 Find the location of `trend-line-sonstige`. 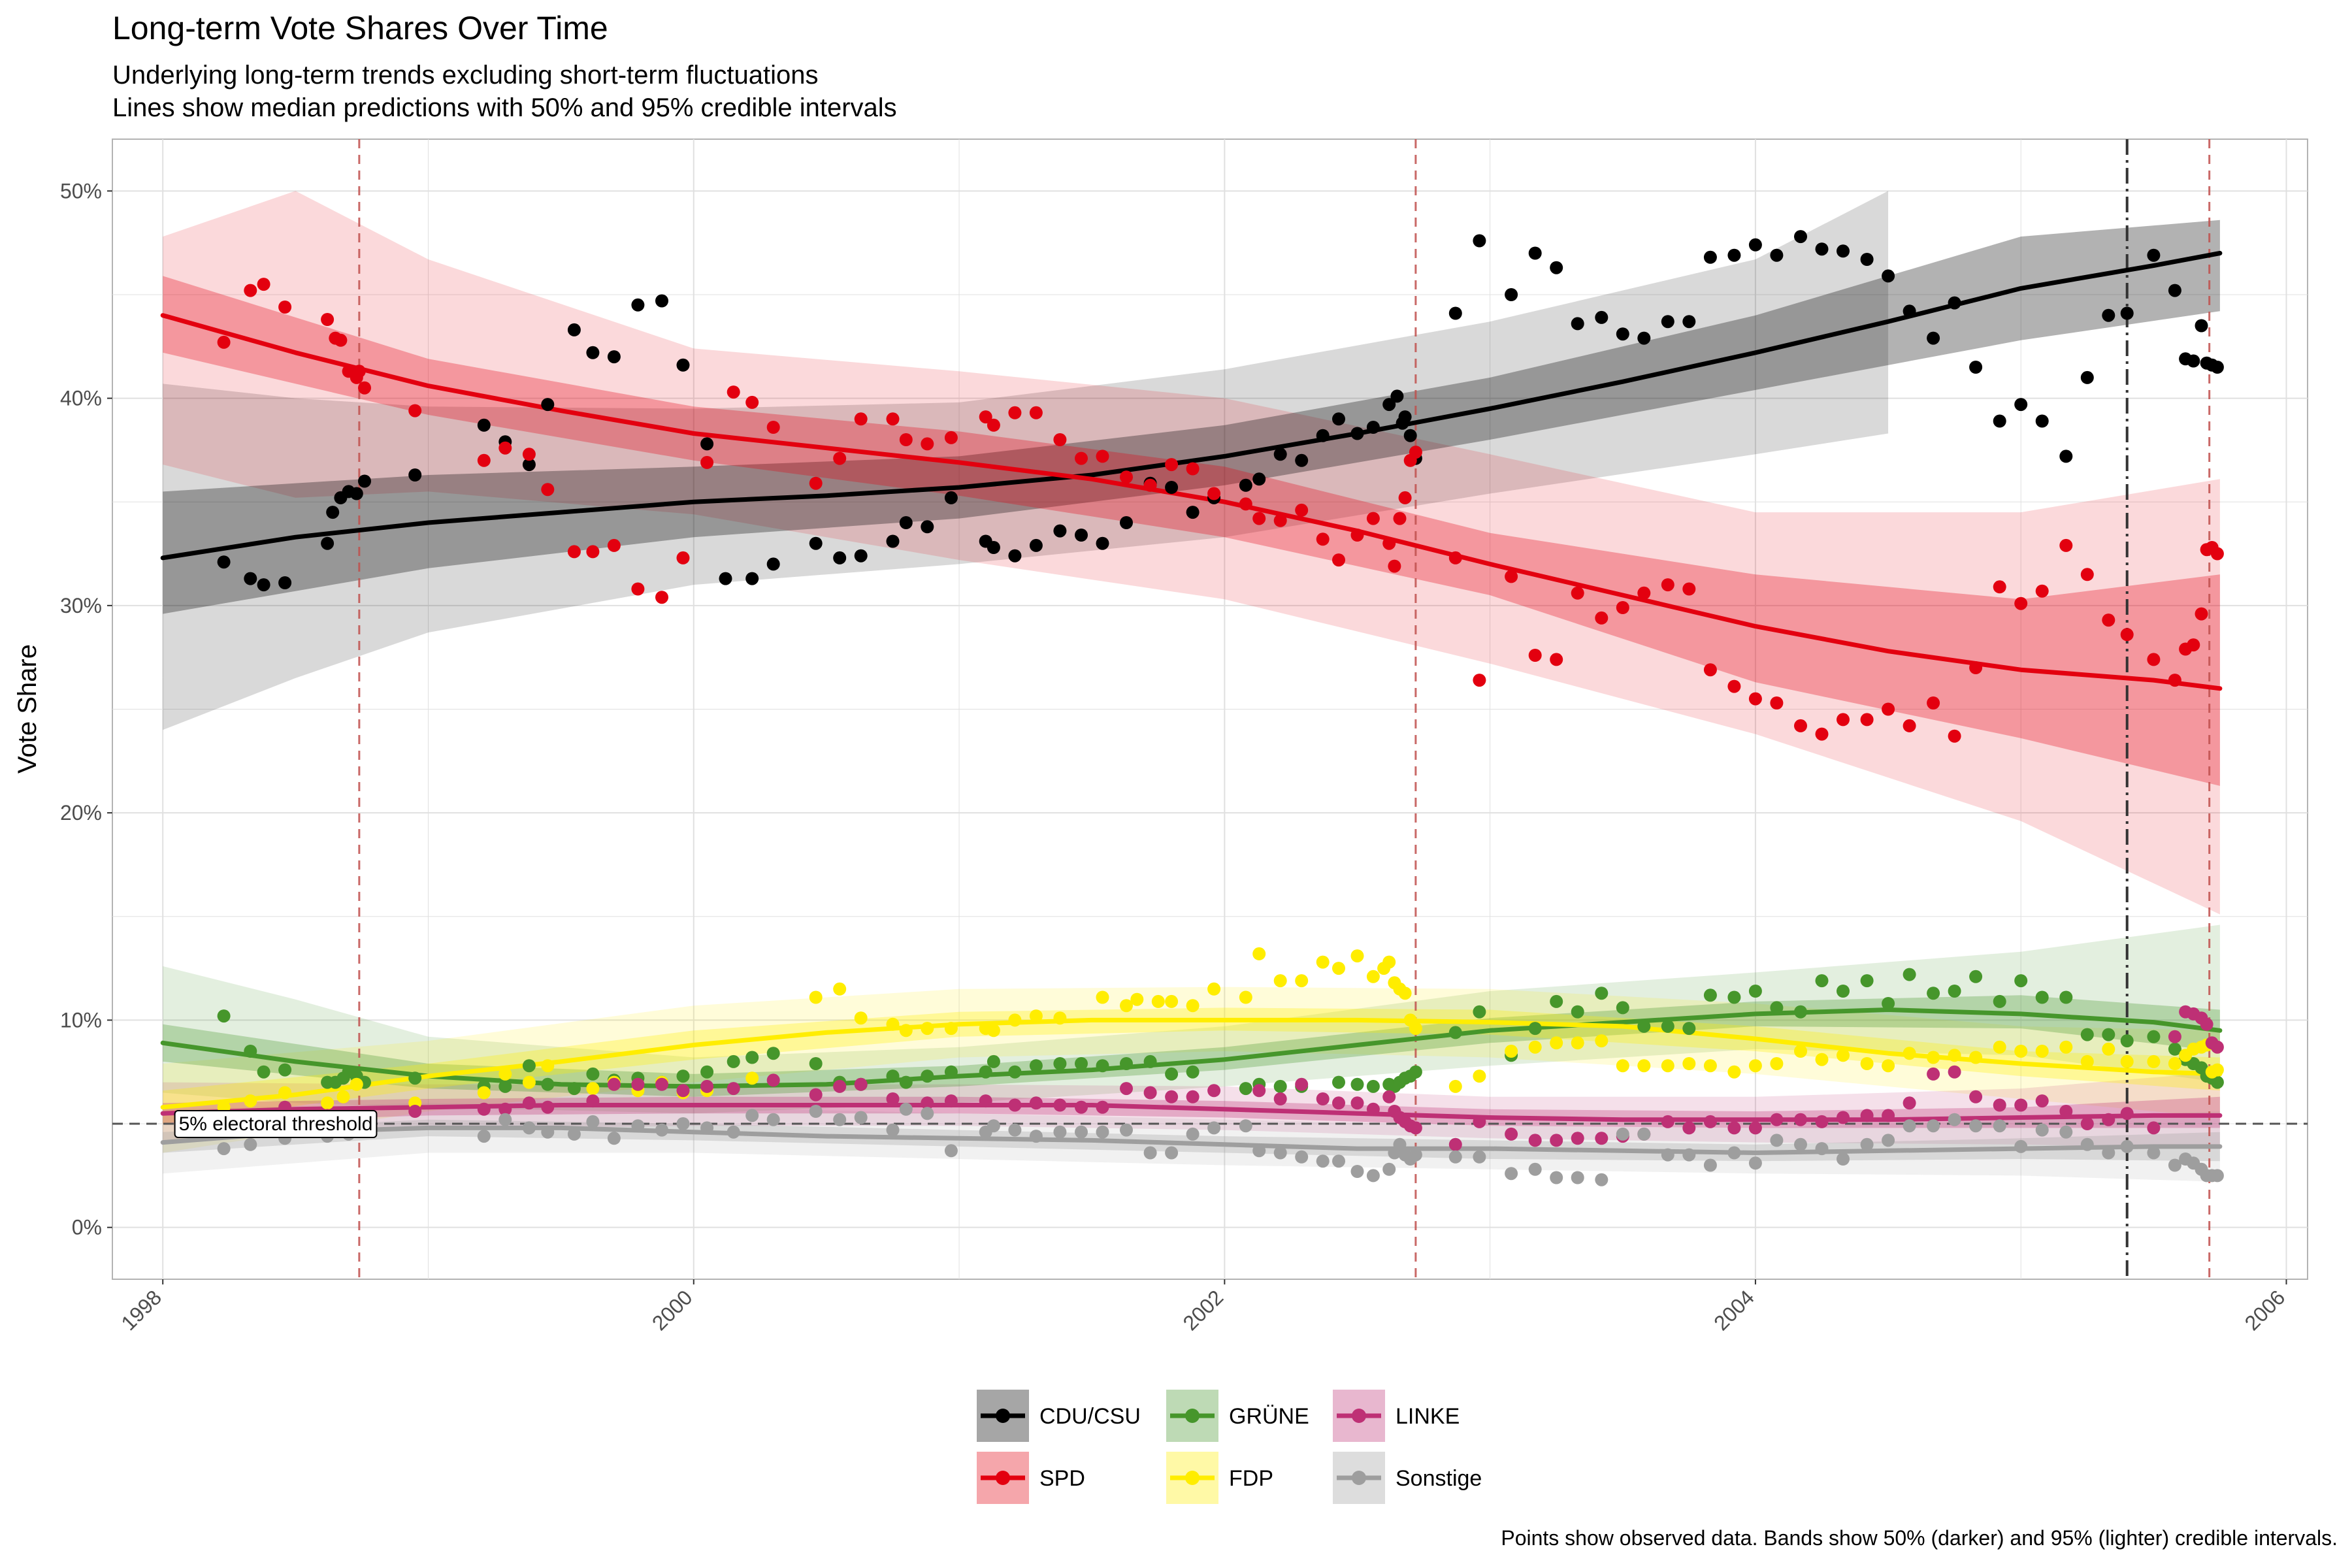

trend-line-sonstige is located at coordinates (1191, 1140).